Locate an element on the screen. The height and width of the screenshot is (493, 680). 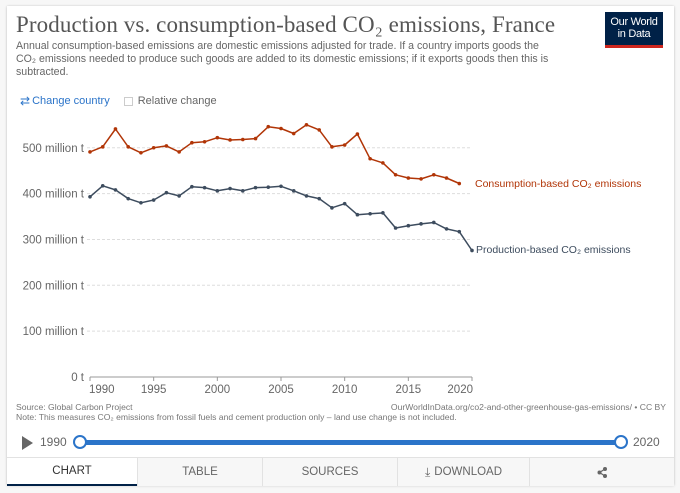
tab-sources-label: SOURCES is located at coordinates (330, 472).